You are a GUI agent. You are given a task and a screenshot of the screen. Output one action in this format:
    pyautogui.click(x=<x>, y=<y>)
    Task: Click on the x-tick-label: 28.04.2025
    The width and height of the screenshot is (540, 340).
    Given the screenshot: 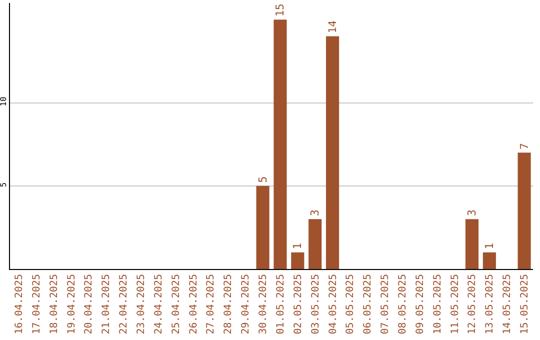 What is the action you would take?
    pyautogui.click(x=228, y=304)
    